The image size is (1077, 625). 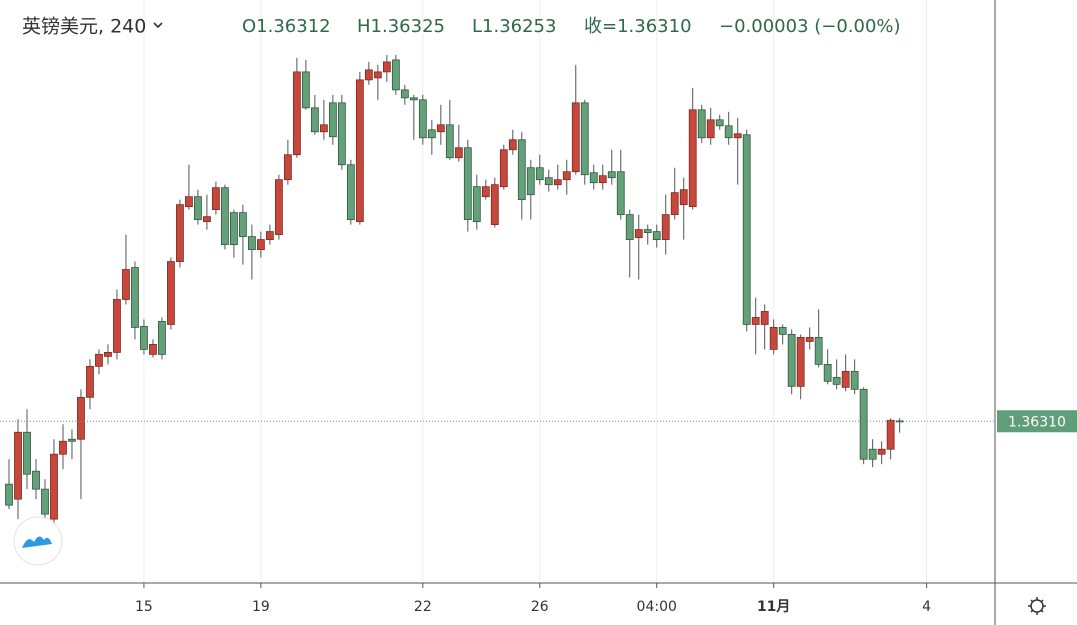 I want to click on last-price-badge, so click(x=1037, y=421).